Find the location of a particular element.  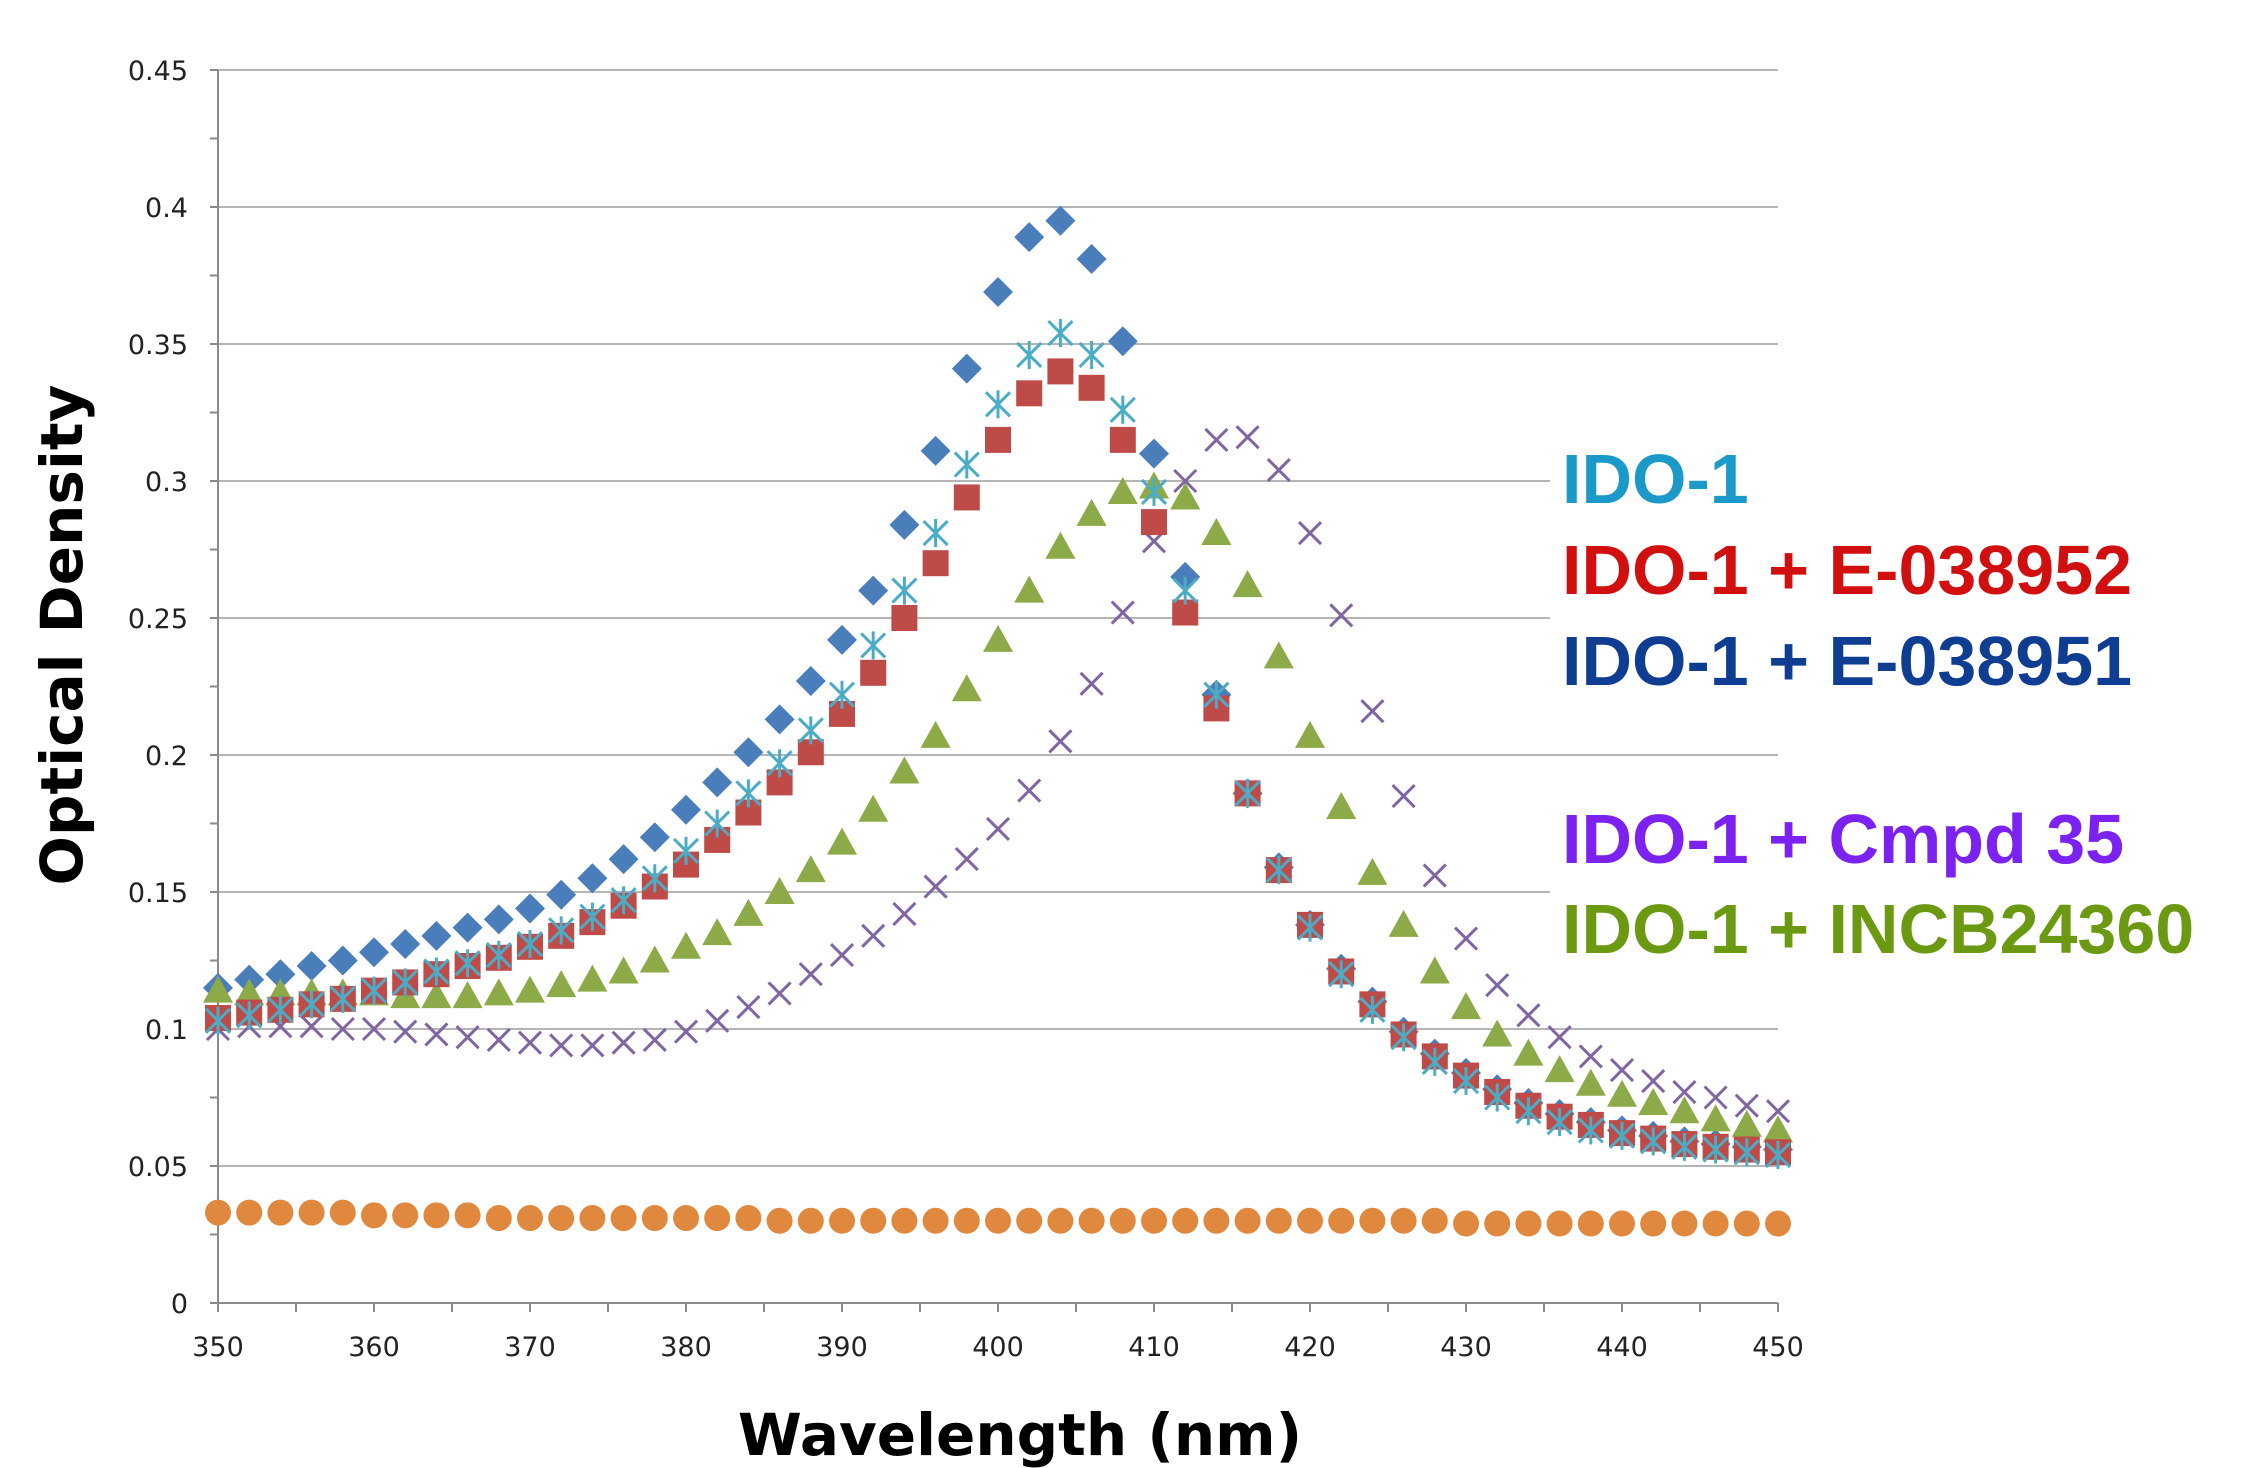

y-tick-label: 0.05 is located at coordinates (158, 1167).